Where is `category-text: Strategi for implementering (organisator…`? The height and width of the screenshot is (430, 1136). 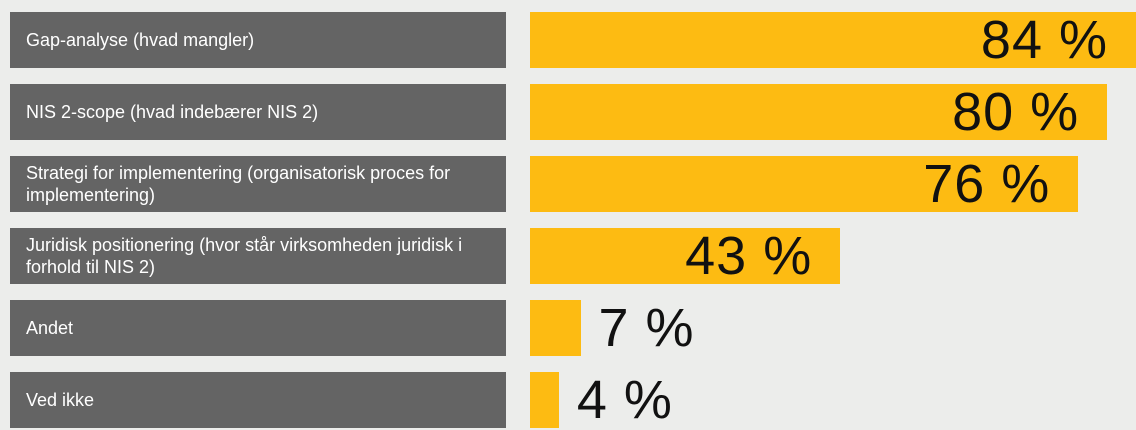 category-text: Strategi for implementering (organisator… is located at coordinates (238, 184).